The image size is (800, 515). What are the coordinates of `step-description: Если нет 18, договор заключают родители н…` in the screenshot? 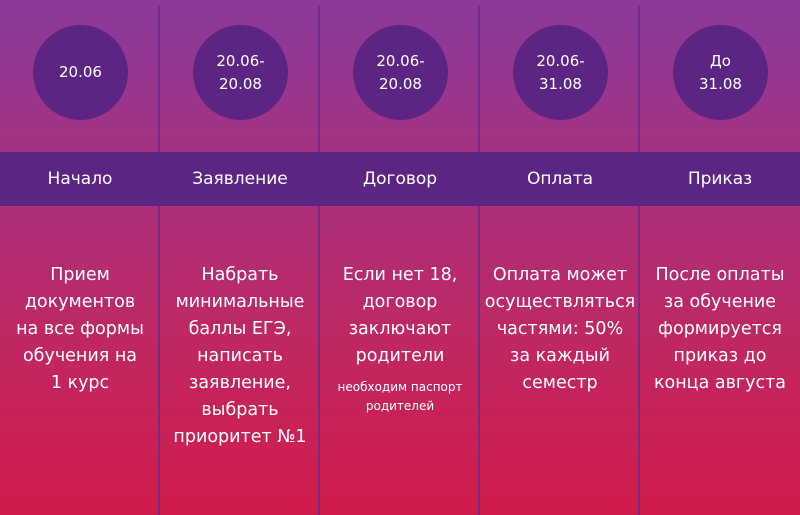 It's located at (400, 339).